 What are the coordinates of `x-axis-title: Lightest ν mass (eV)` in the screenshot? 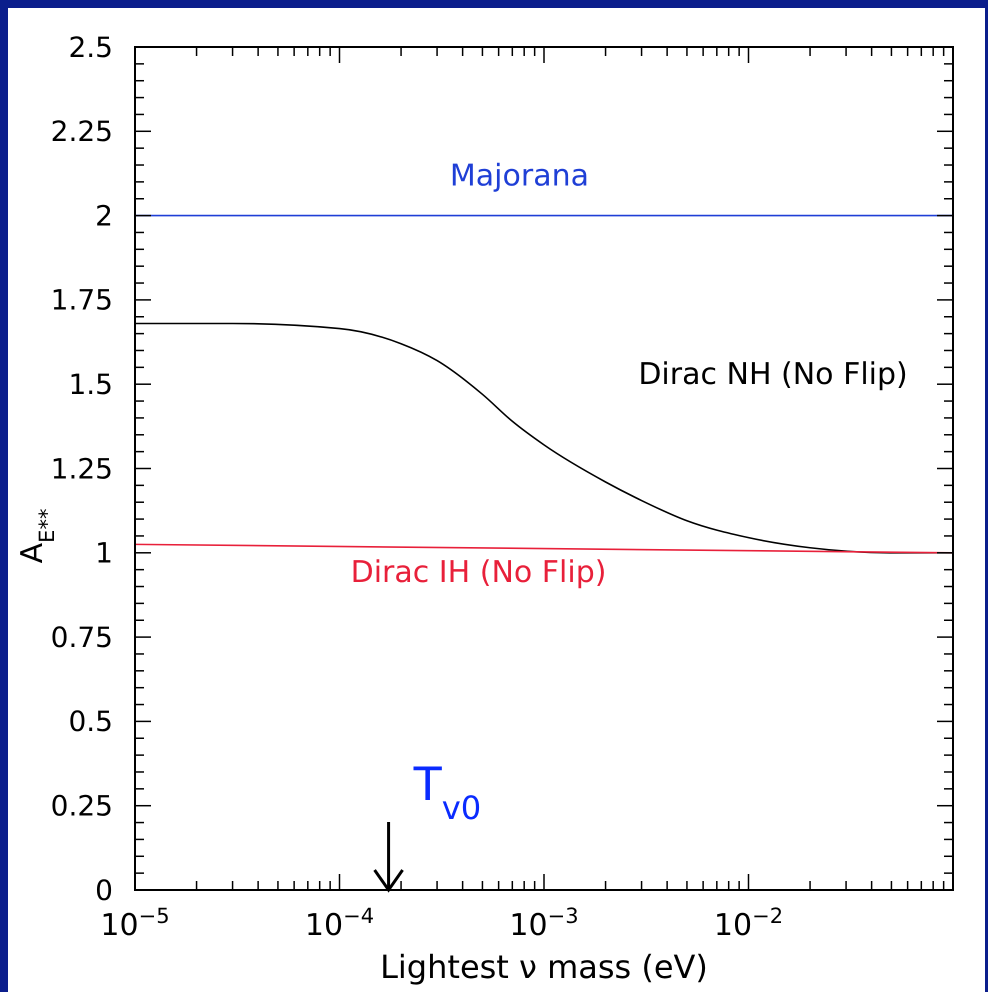 It's located at (544, 967).